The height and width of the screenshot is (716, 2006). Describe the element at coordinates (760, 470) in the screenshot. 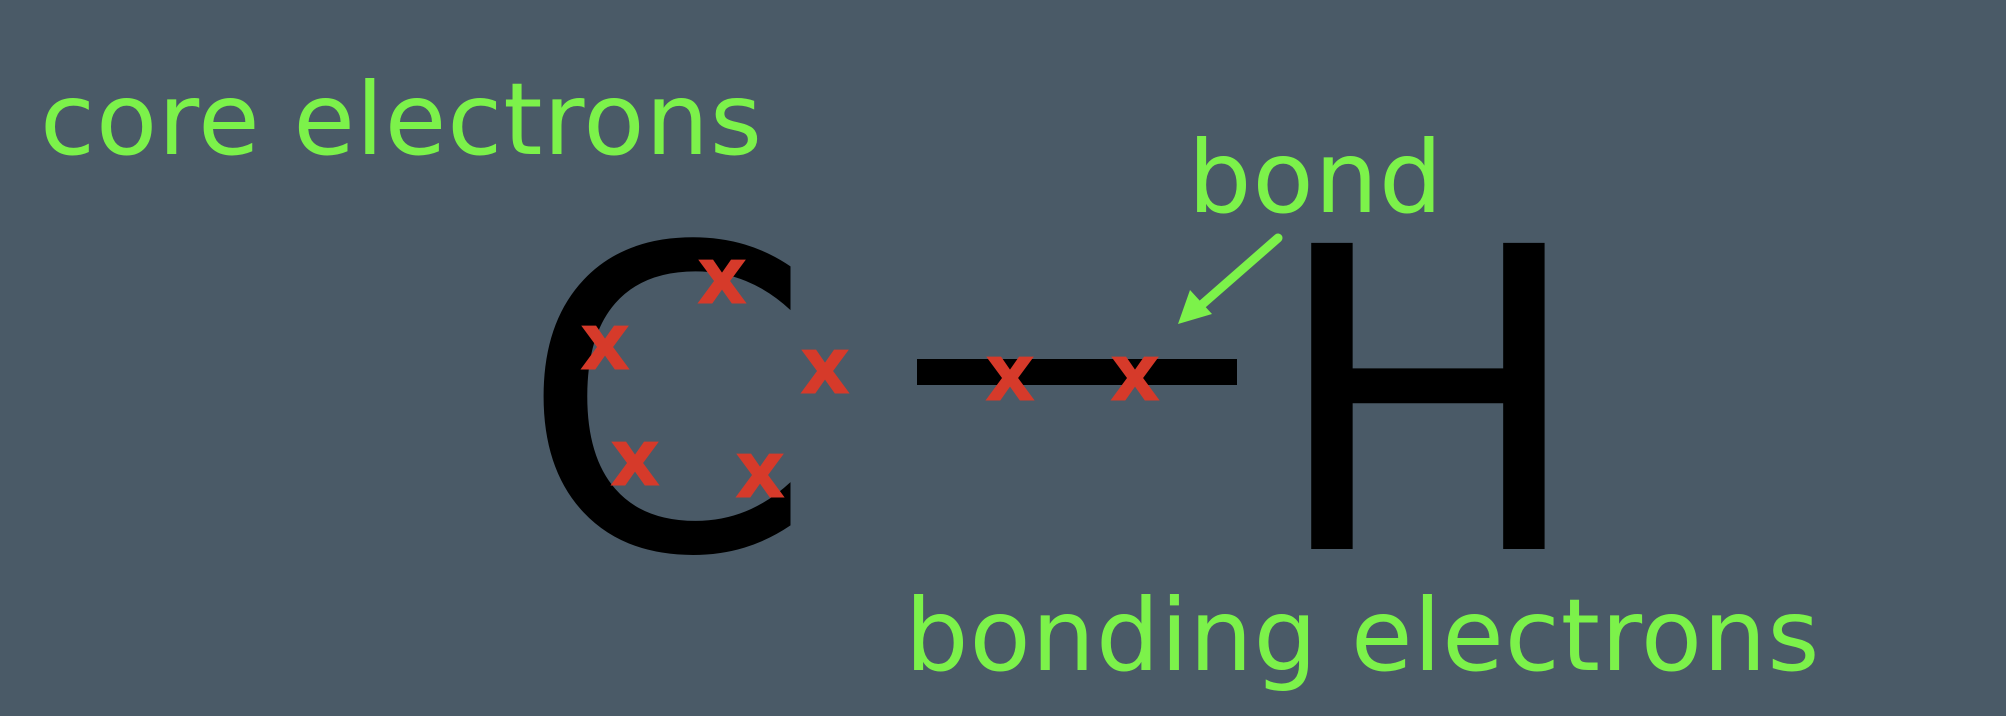

I see `core-electron-5: x` at that location.